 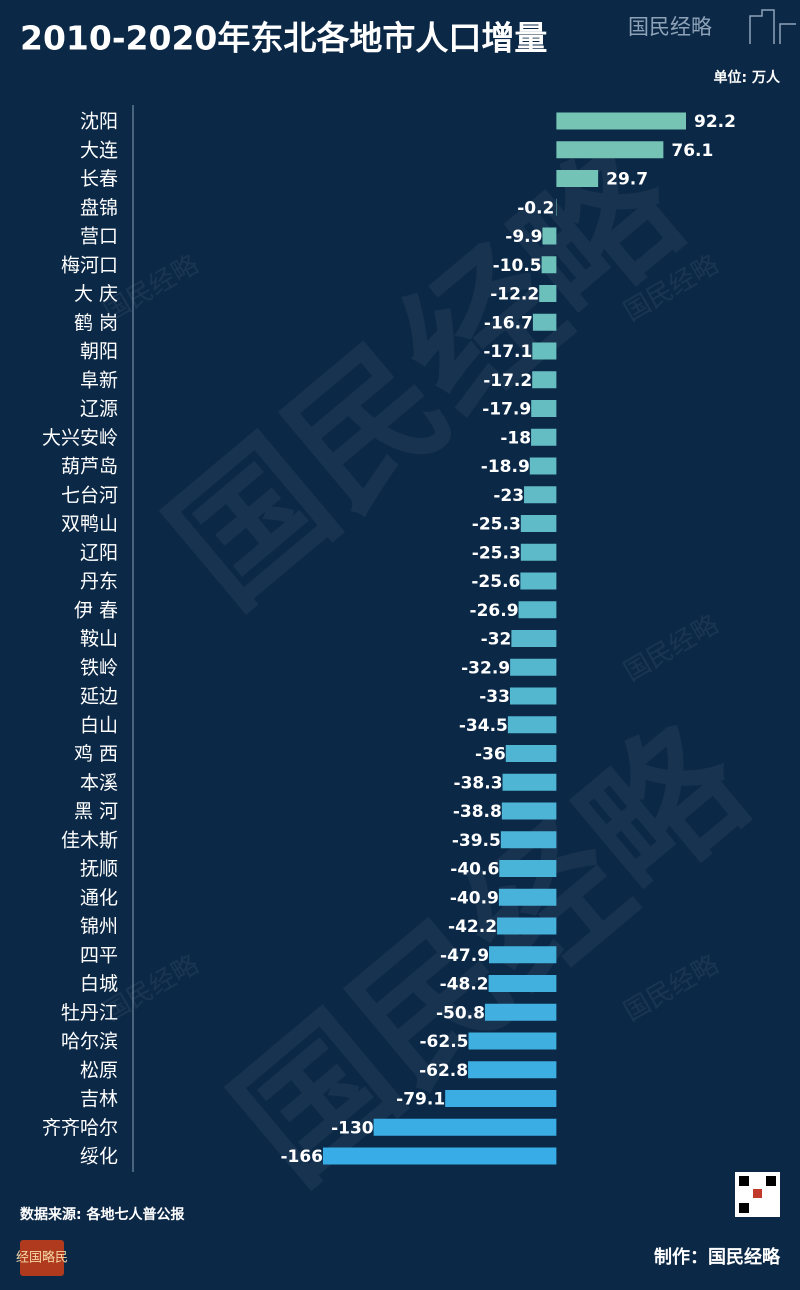 I want to click on qr-code, so click(x=757, y=1194).